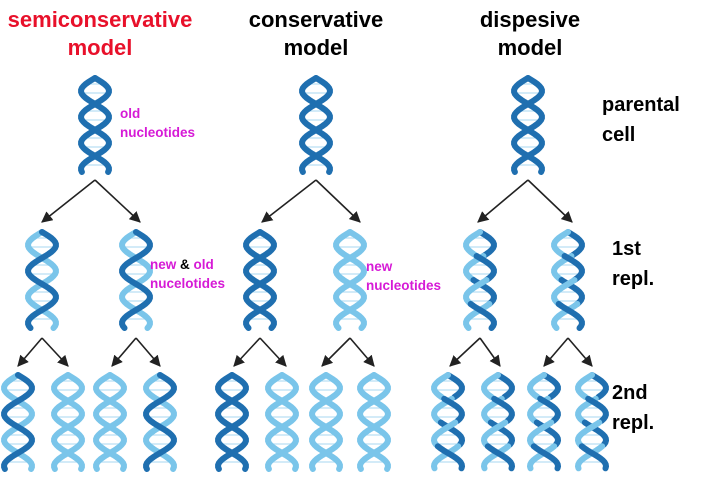 This screenshot has width=706, height=482. What do you see at coordinates (316, 19) in the screenshot?
I see `title-conservative-line1: conservative` at bounding box center [316, 19].